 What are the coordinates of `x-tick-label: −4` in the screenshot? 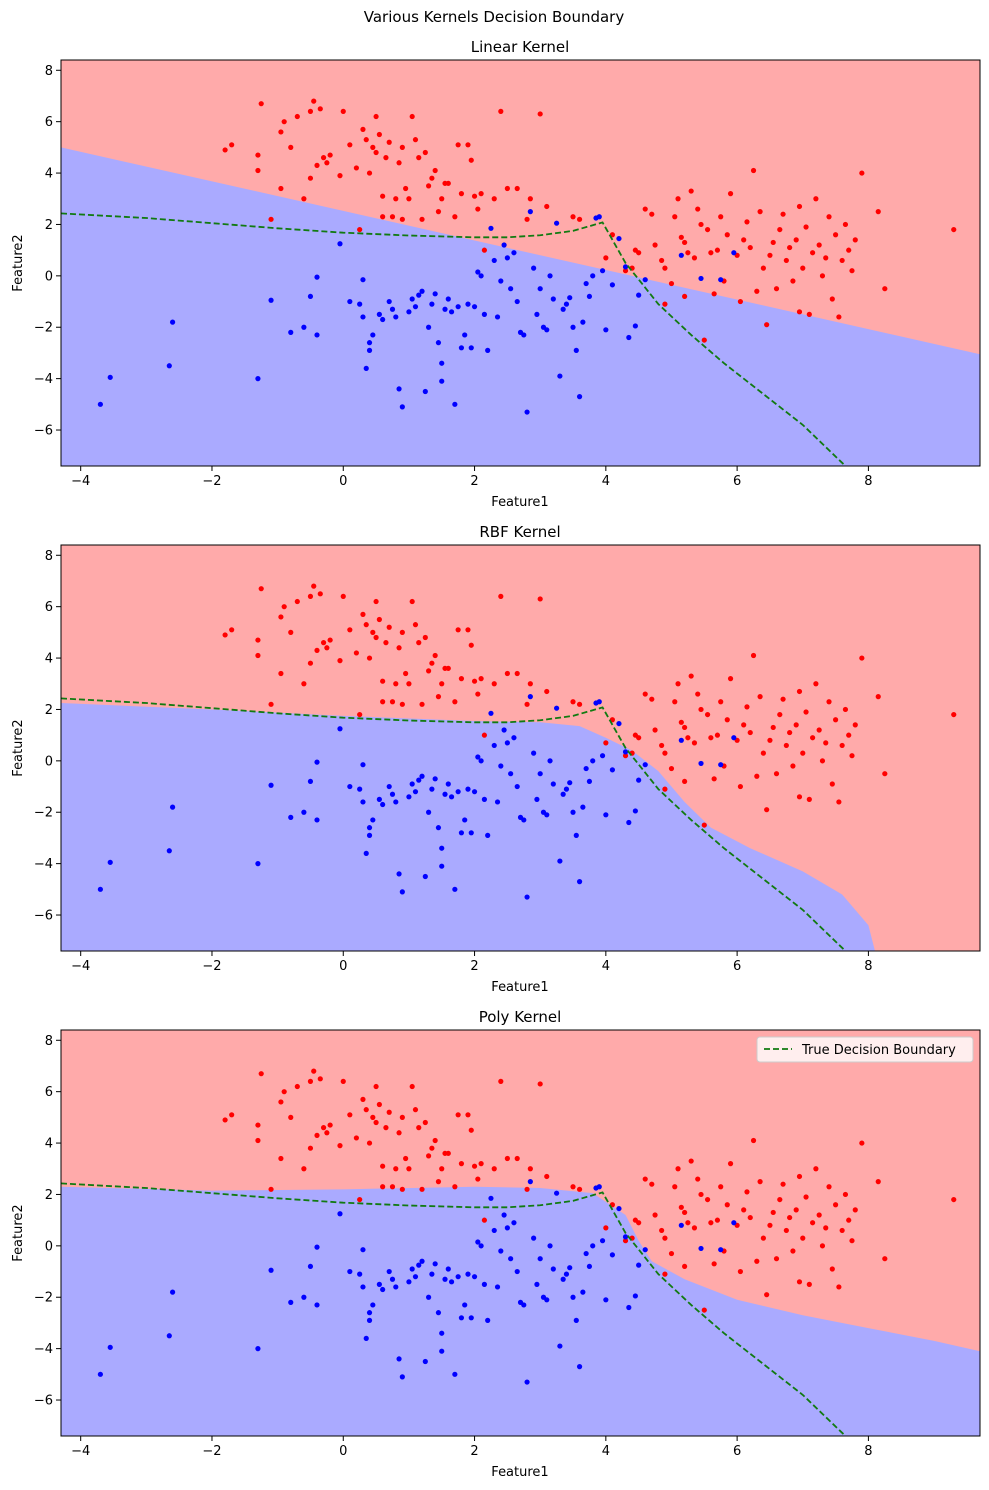 It's located at (80, 481).